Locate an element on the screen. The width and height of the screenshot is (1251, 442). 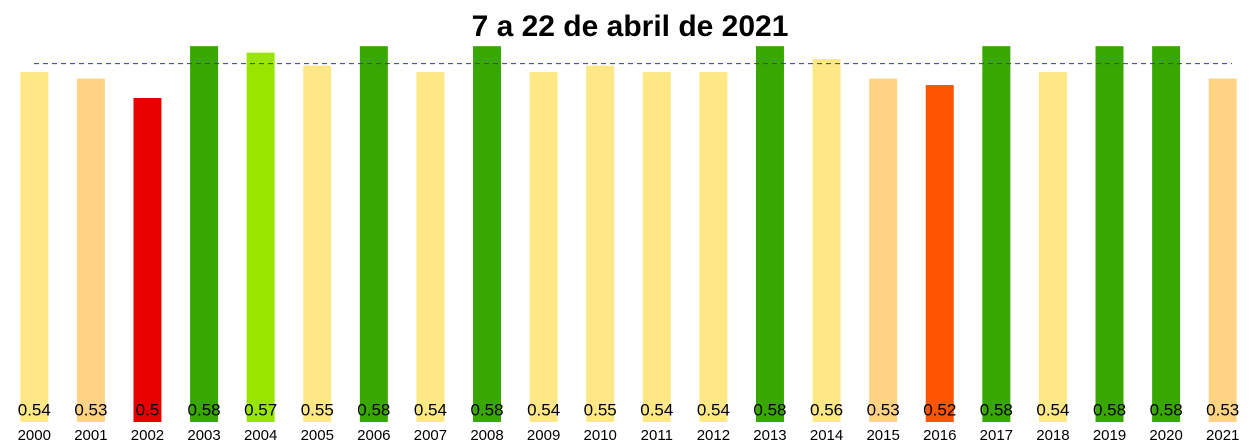
x-tick-label: 2002 is located at coordinates (147, 434).